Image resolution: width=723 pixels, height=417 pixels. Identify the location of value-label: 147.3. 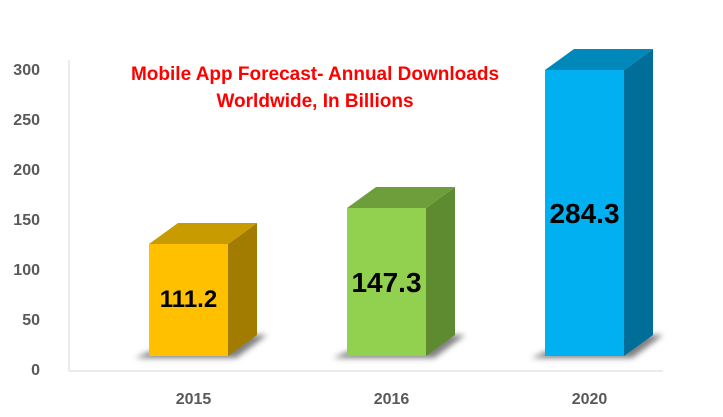
(386, 283).